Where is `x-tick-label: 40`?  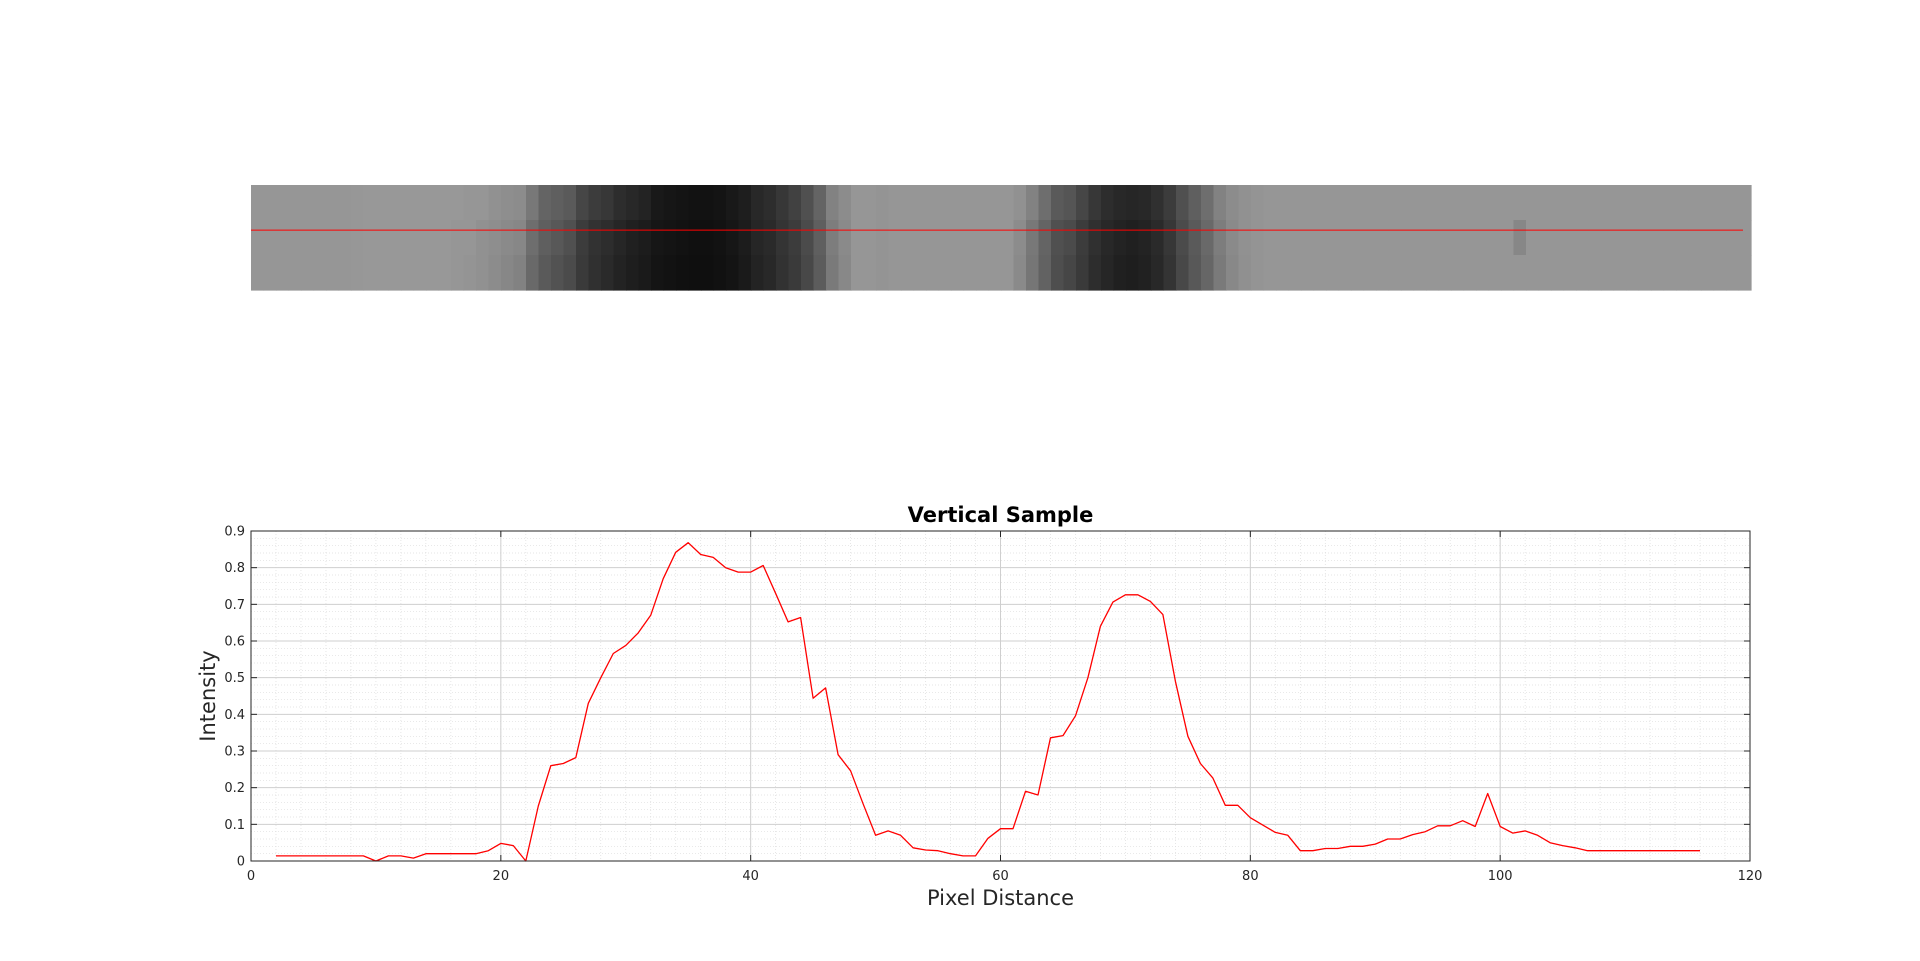
x-tick-label: 40 is located at coordinates (750, 876).